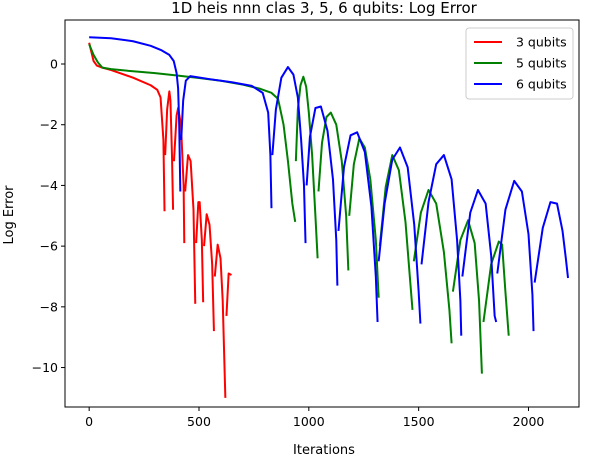 The height and width of the screenshot is (458, 592). I want to click on y-tick-label: −8, so click(49, 306).